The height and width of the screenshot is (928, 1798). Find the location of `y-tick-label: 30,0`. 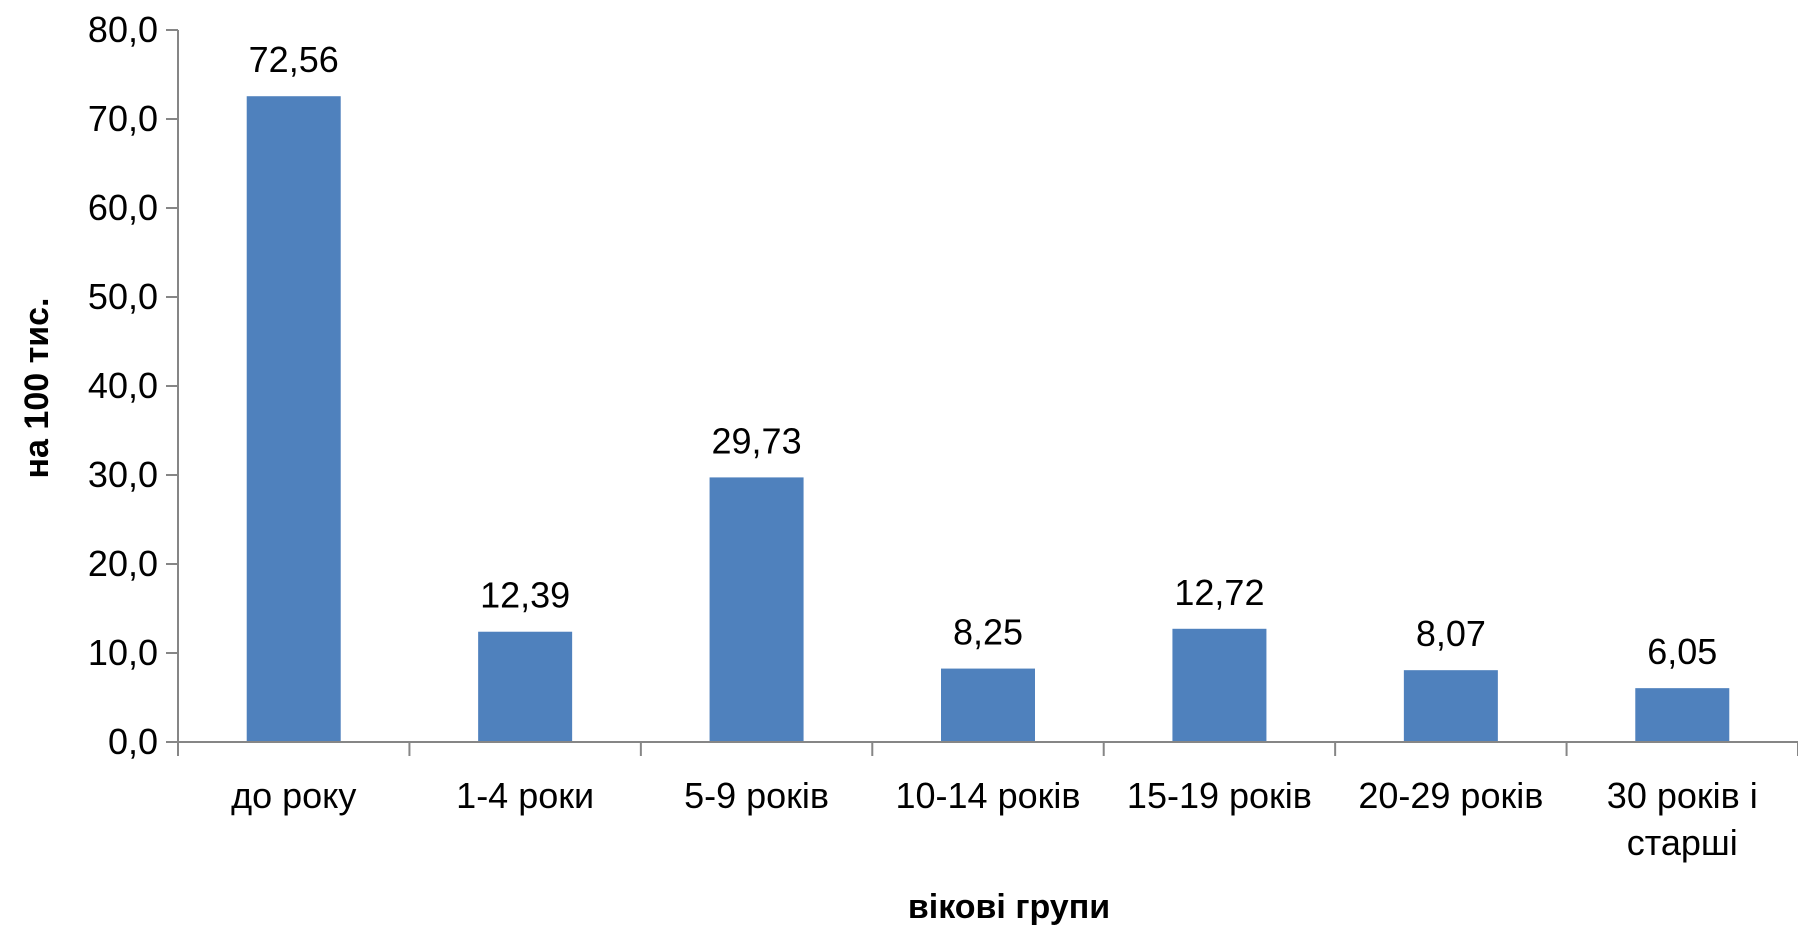

y-tick-label: 30,0 is located at coordinates (123, 474).